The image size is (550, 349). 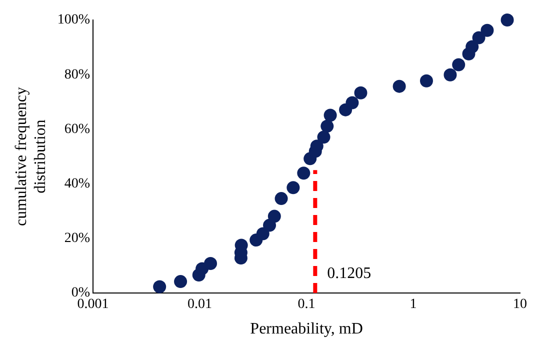 I want to click on x-tick-label: 0.1, so click(x=307, y=304).